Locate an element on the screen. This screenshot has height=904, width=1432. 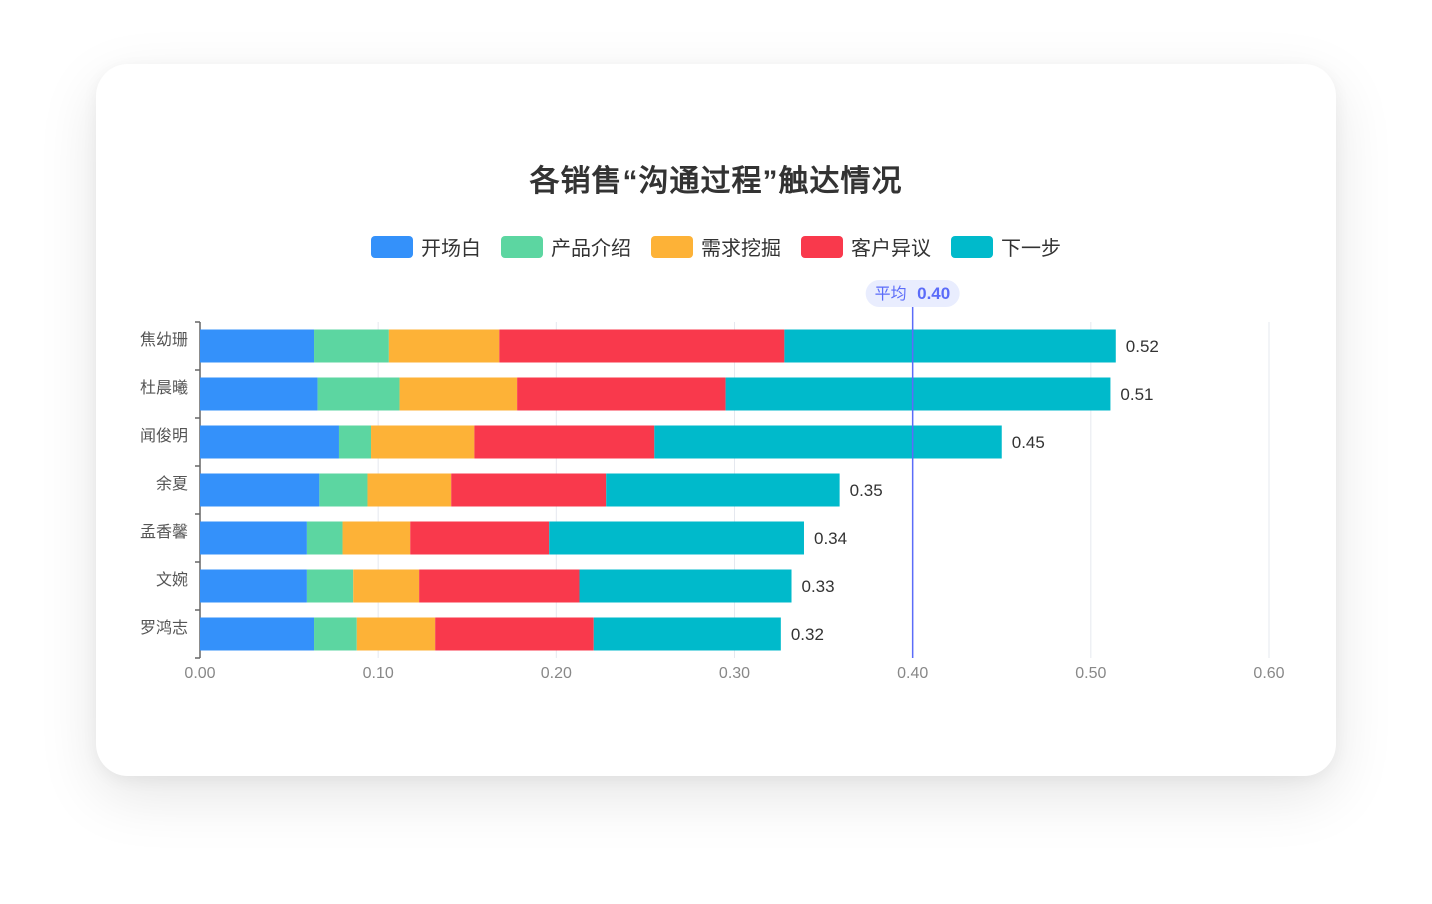
category-label: 闻俊明 is located at coordinates (164, 436).